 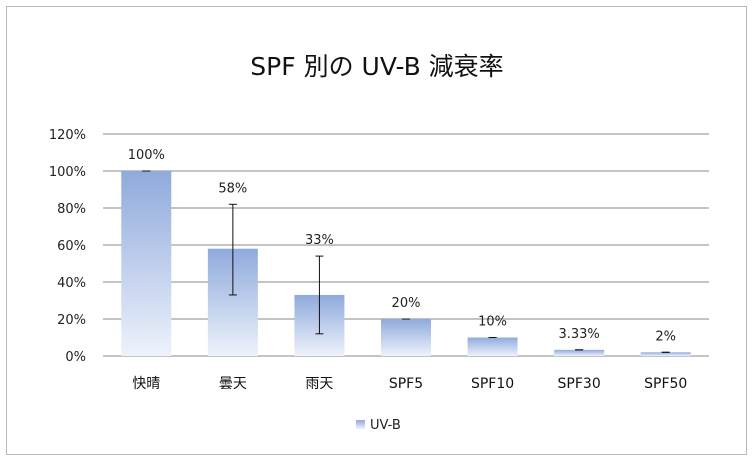 I want to click on chart-title: SPF 別の UV-B 減衰率, so click(x=376, y=66).